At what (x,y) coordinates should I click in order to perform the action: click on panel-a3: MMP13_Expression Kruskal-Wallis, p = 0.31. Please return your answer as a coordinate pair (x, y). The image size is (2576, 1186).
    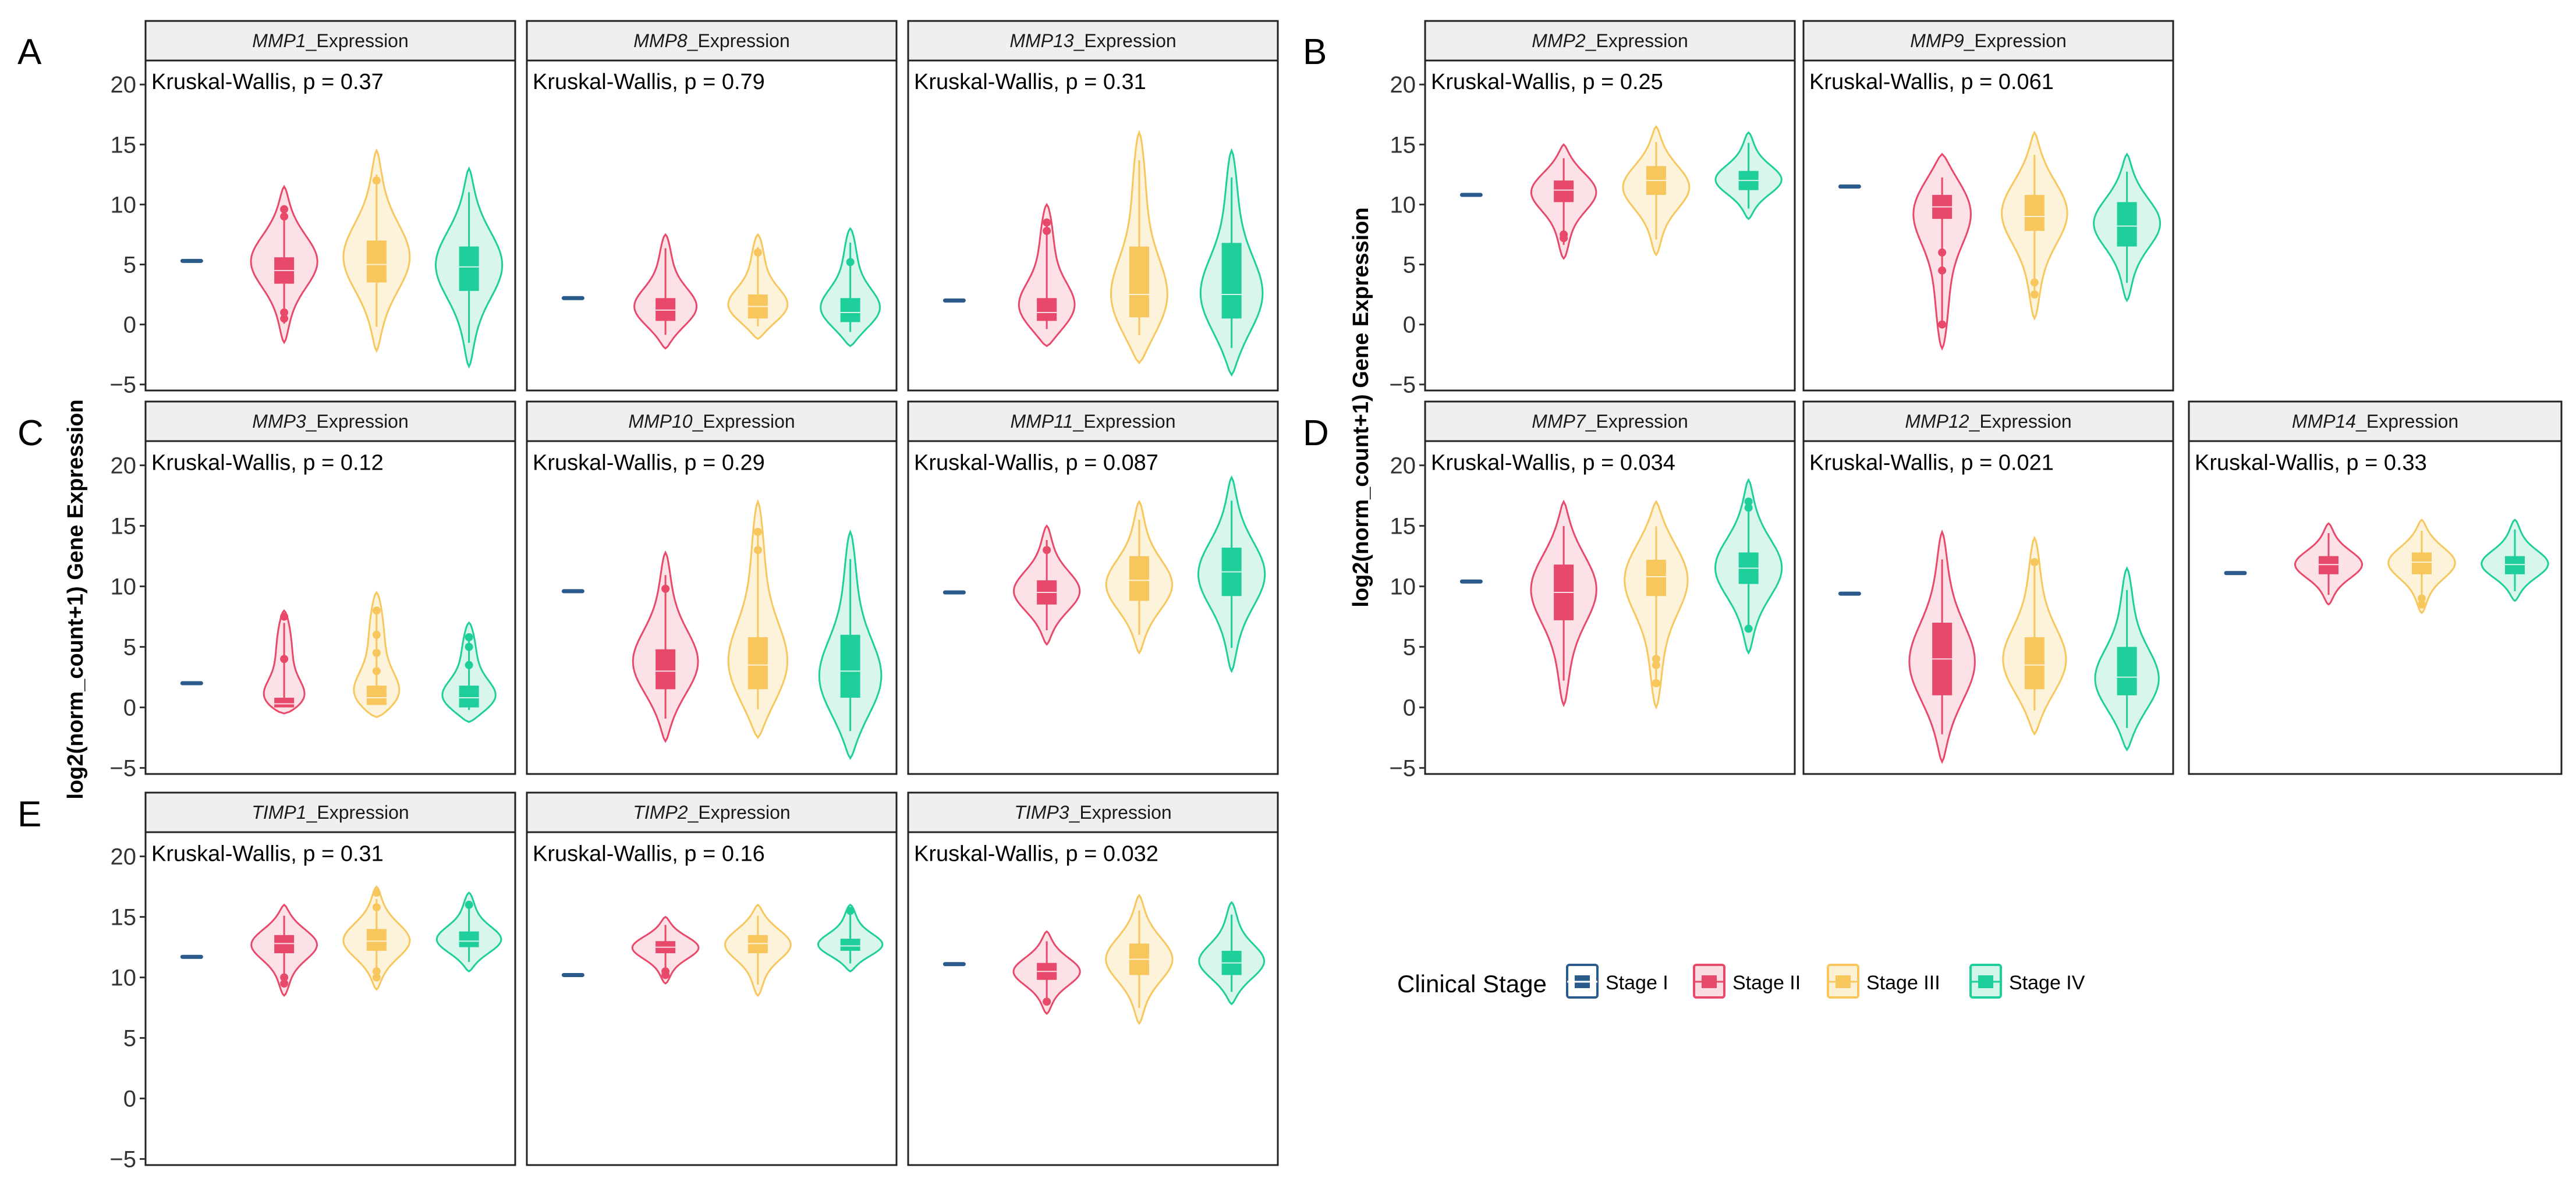
    Looking at the image, I should click on (1093, 206).